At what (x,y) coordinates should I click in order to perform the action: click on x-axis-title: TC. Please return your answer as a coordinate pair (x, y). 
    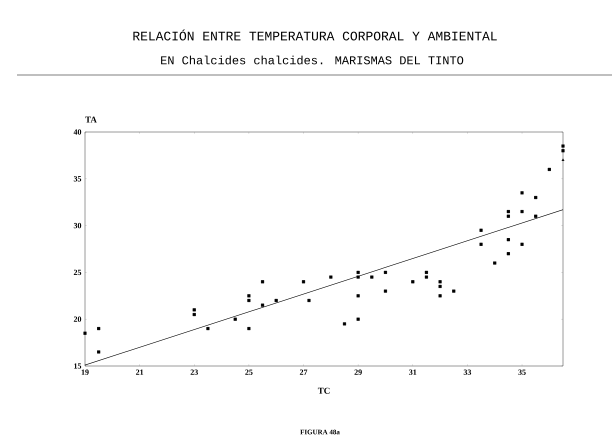
    Looking at the image, I should click on (324, 391).